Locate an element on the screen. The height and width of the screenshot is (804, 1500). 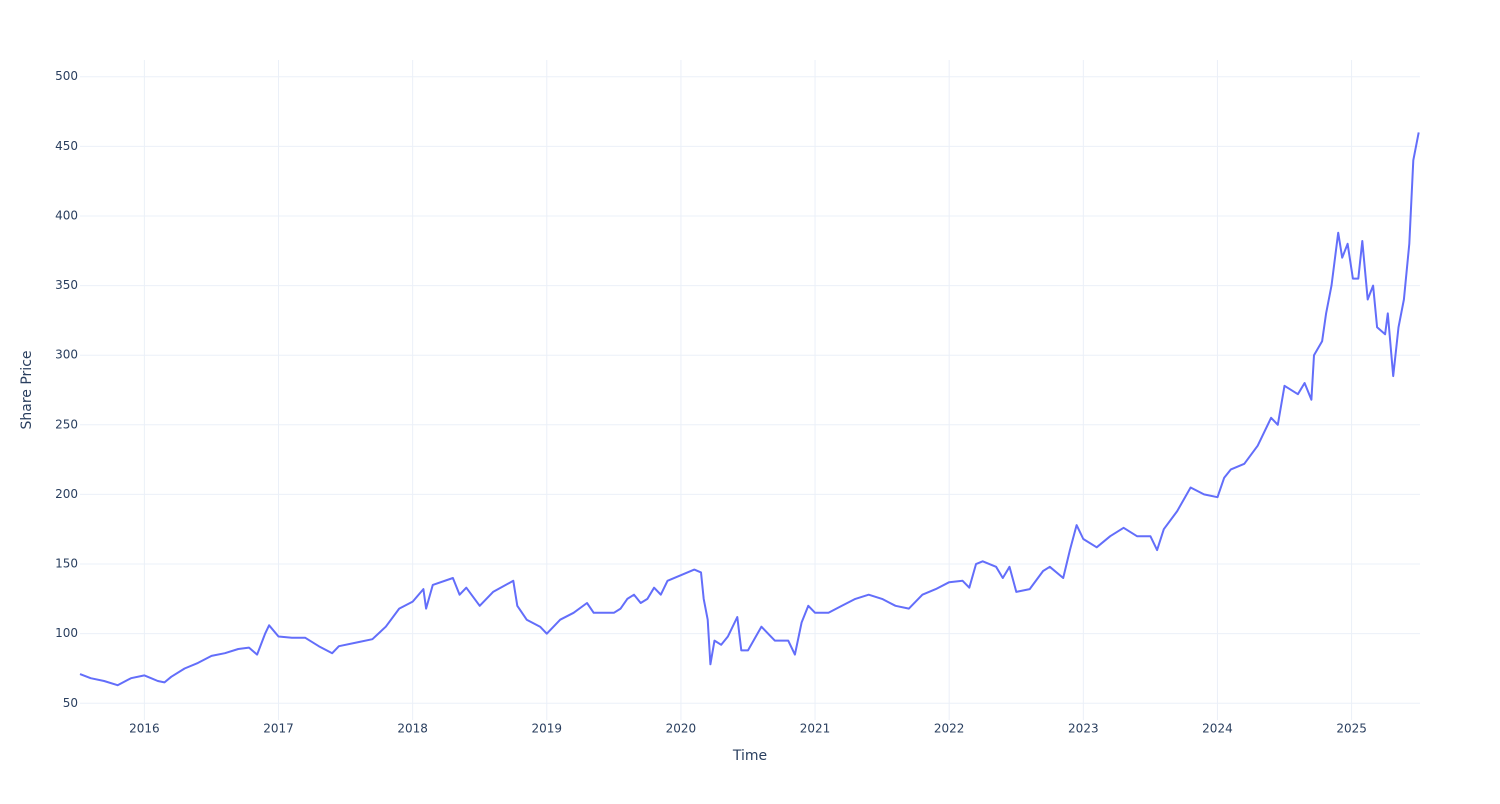
y-tick-label: 450 is located at coordinates (66, 146).